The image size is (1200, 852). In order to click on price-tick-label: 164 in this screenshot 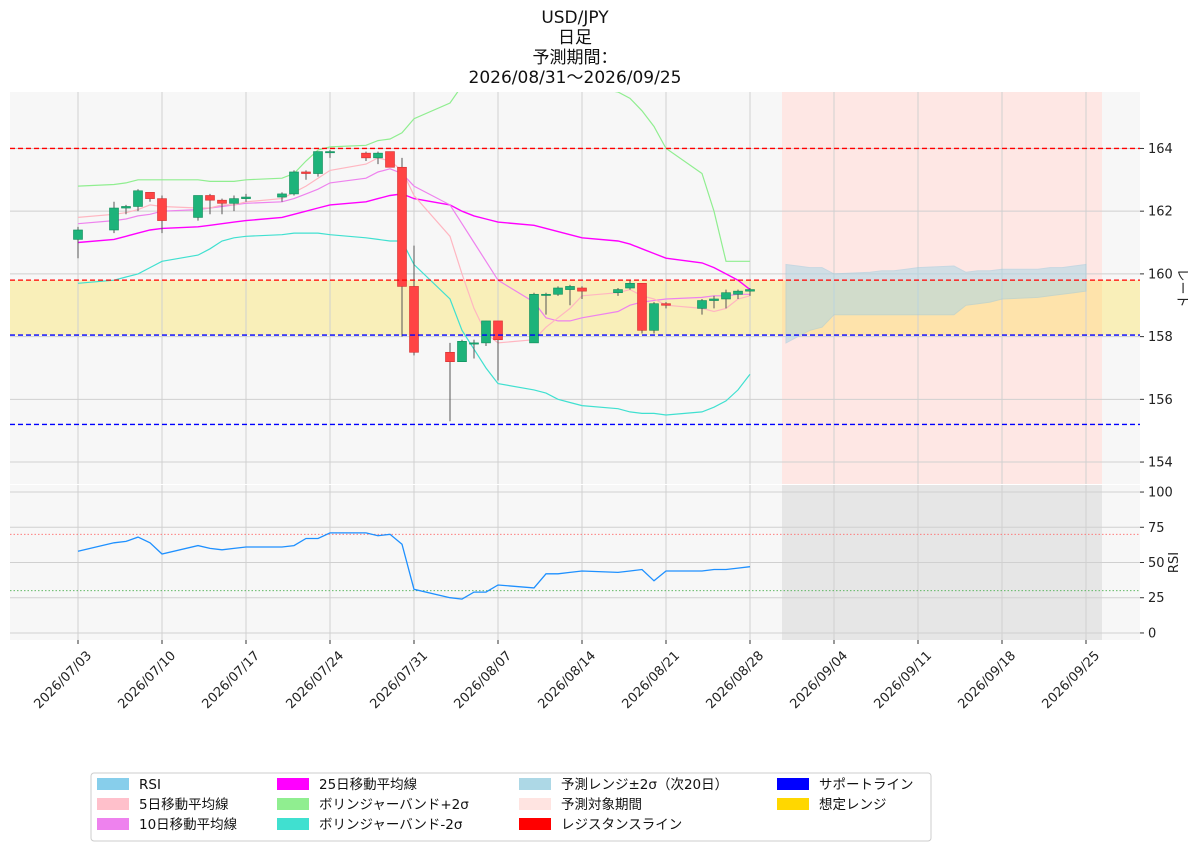, I will do `click(1160, 149)`.